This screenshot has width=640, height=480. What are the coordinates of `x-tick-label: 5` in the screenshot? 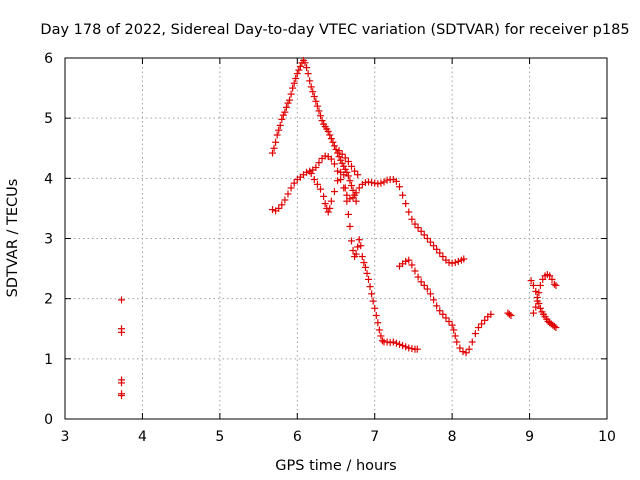 It's located at (219, 437).